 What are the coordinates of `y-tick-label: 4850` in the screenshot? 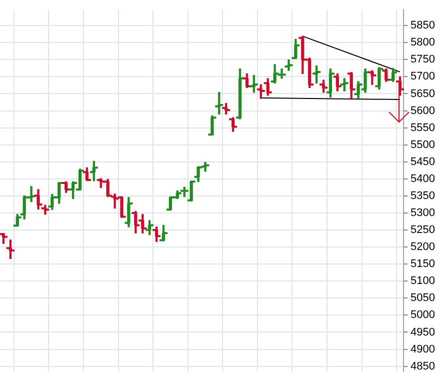 It's located at (423, 366).